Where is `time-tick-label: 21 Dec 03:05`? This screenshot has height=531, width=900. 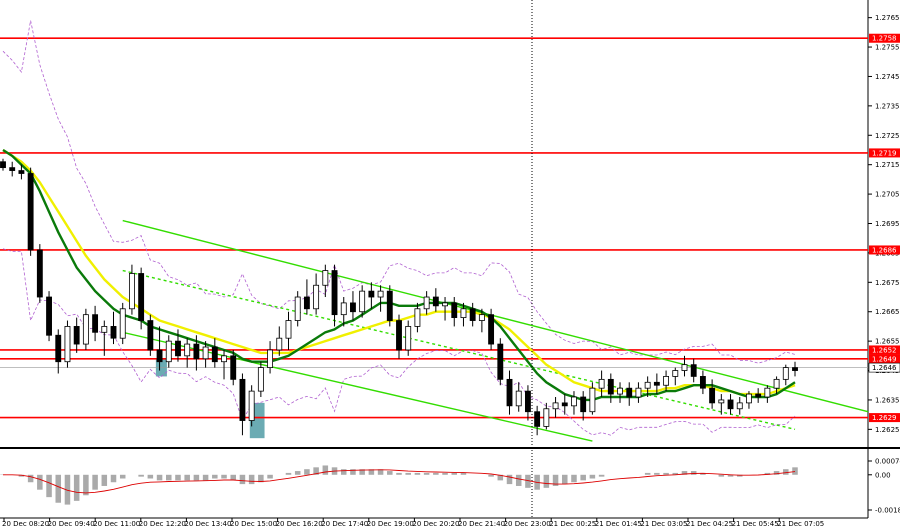
time-tick-label: 21 Dec 03:05 is located at coordinates (663, 524).